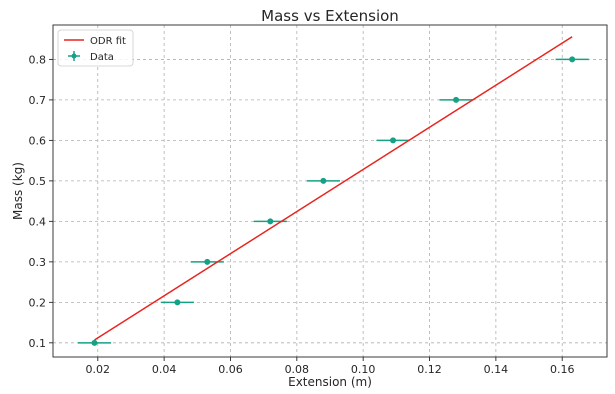 The height and width of the screenshot is (394, 615). Describe the element at coordinates (38, 343) in the screenshot. I see `y-tick-label: 0.1` at that location.